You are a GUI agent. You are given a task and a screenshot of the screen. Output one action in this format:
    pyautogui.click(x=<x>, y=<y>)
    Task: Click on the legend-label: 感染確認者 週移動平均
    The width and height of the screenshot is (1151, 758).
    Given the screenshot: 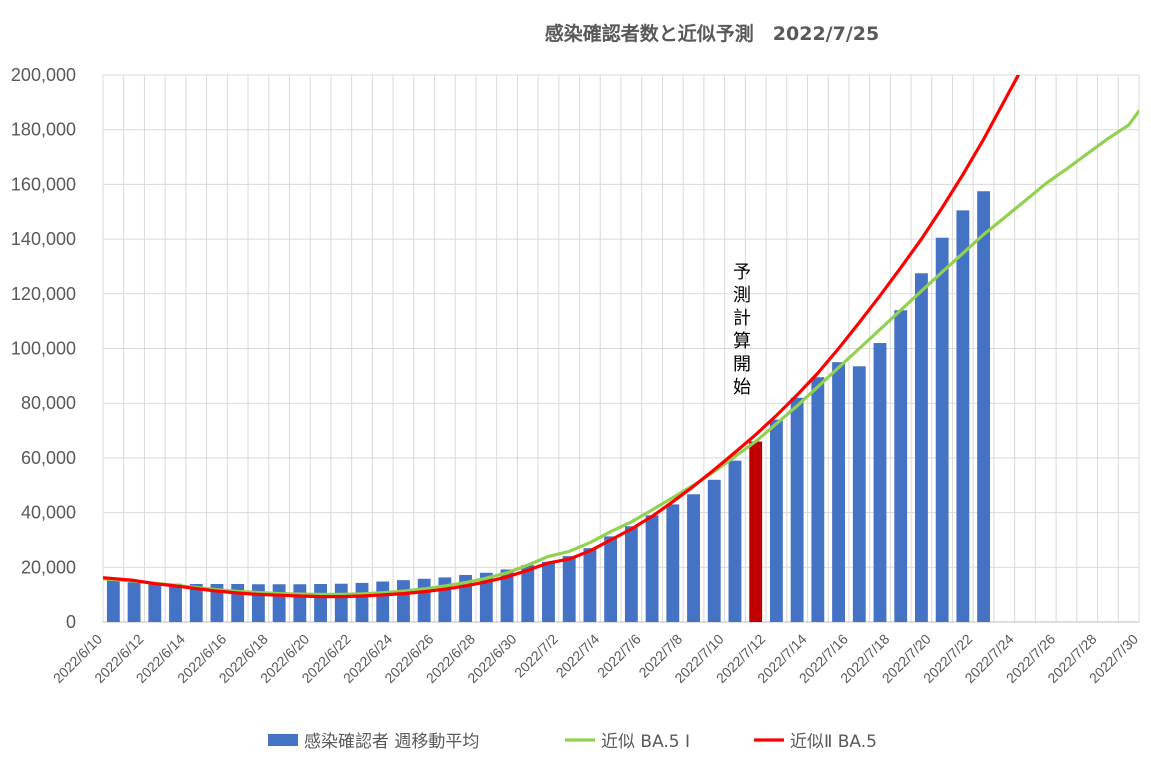 What is the action you would take?
    pyautogui.click(x=391, y=742)
    